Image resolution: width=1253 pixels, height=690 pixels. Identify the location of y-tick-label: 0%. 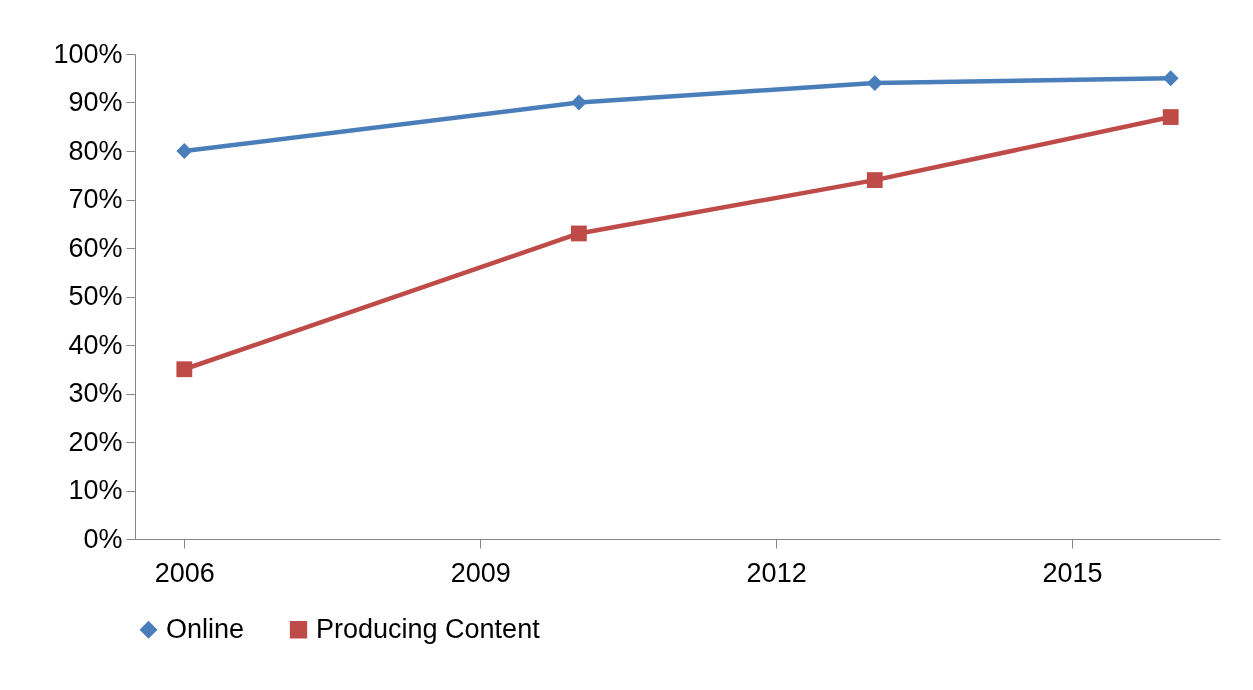
(103, 538).